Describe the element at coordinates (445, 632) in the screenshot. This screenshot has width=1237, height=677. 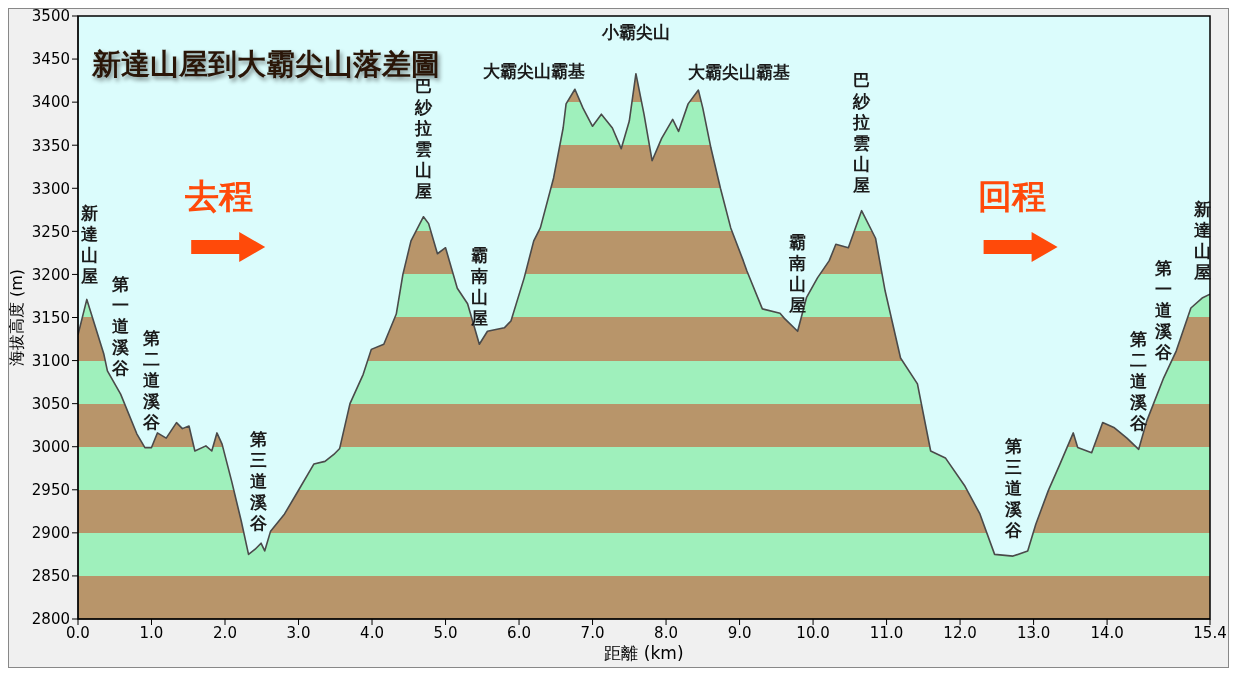
I see `x-tick-label: 5.0` at that location.